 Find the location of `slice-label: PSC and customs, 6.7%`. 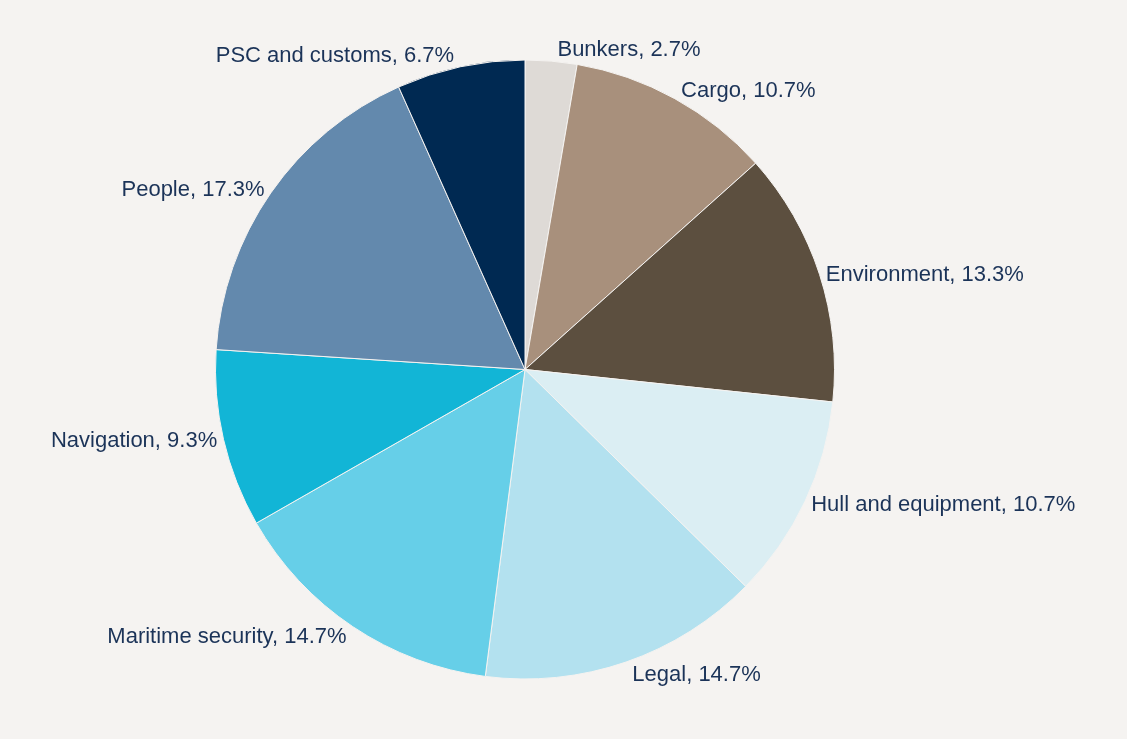

slice-label: PSC and customs, 6.7% is located at coordinates (335, 55).